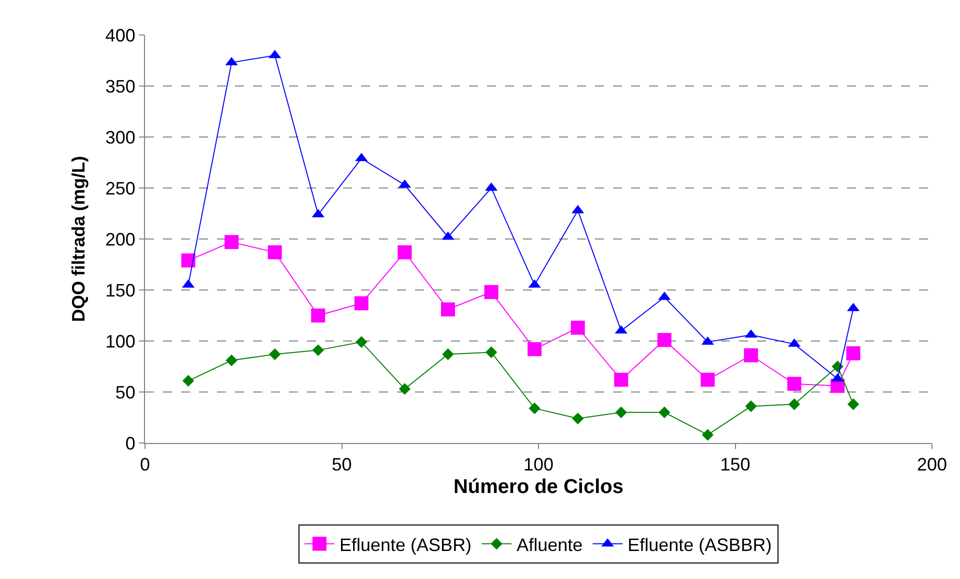  What do you see at coordinates (120, 239) in the screenshot?
I see `y-tick-label: 200` at bounding box center [120, 239].